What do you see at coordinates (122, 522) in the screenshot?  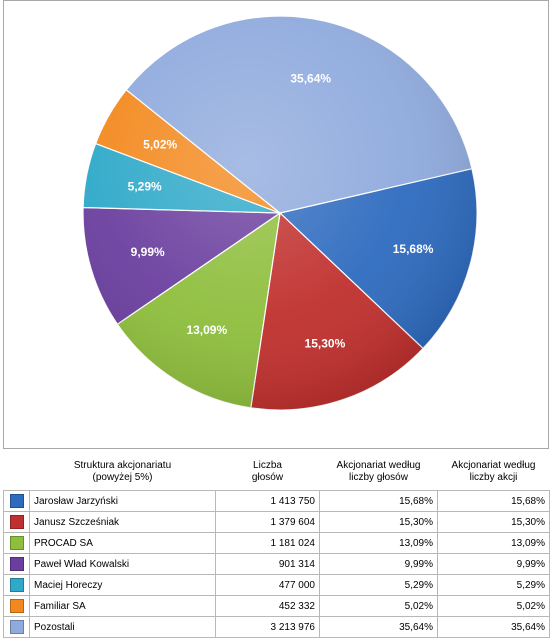 I see `shareholder-name: Janusz Szcześniak` at bounding box center [122, 522].